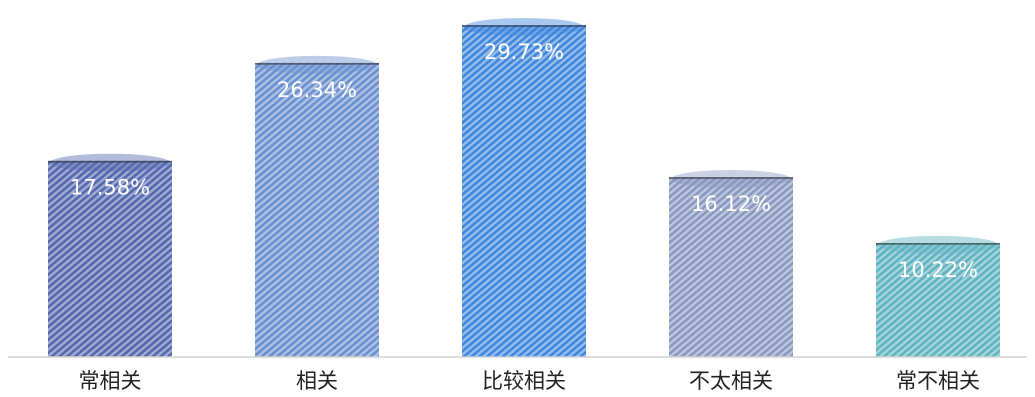  Describe the element at coordinates (938, 381) in the screenshot. I see `category-label-5: 常不相关` at that location.